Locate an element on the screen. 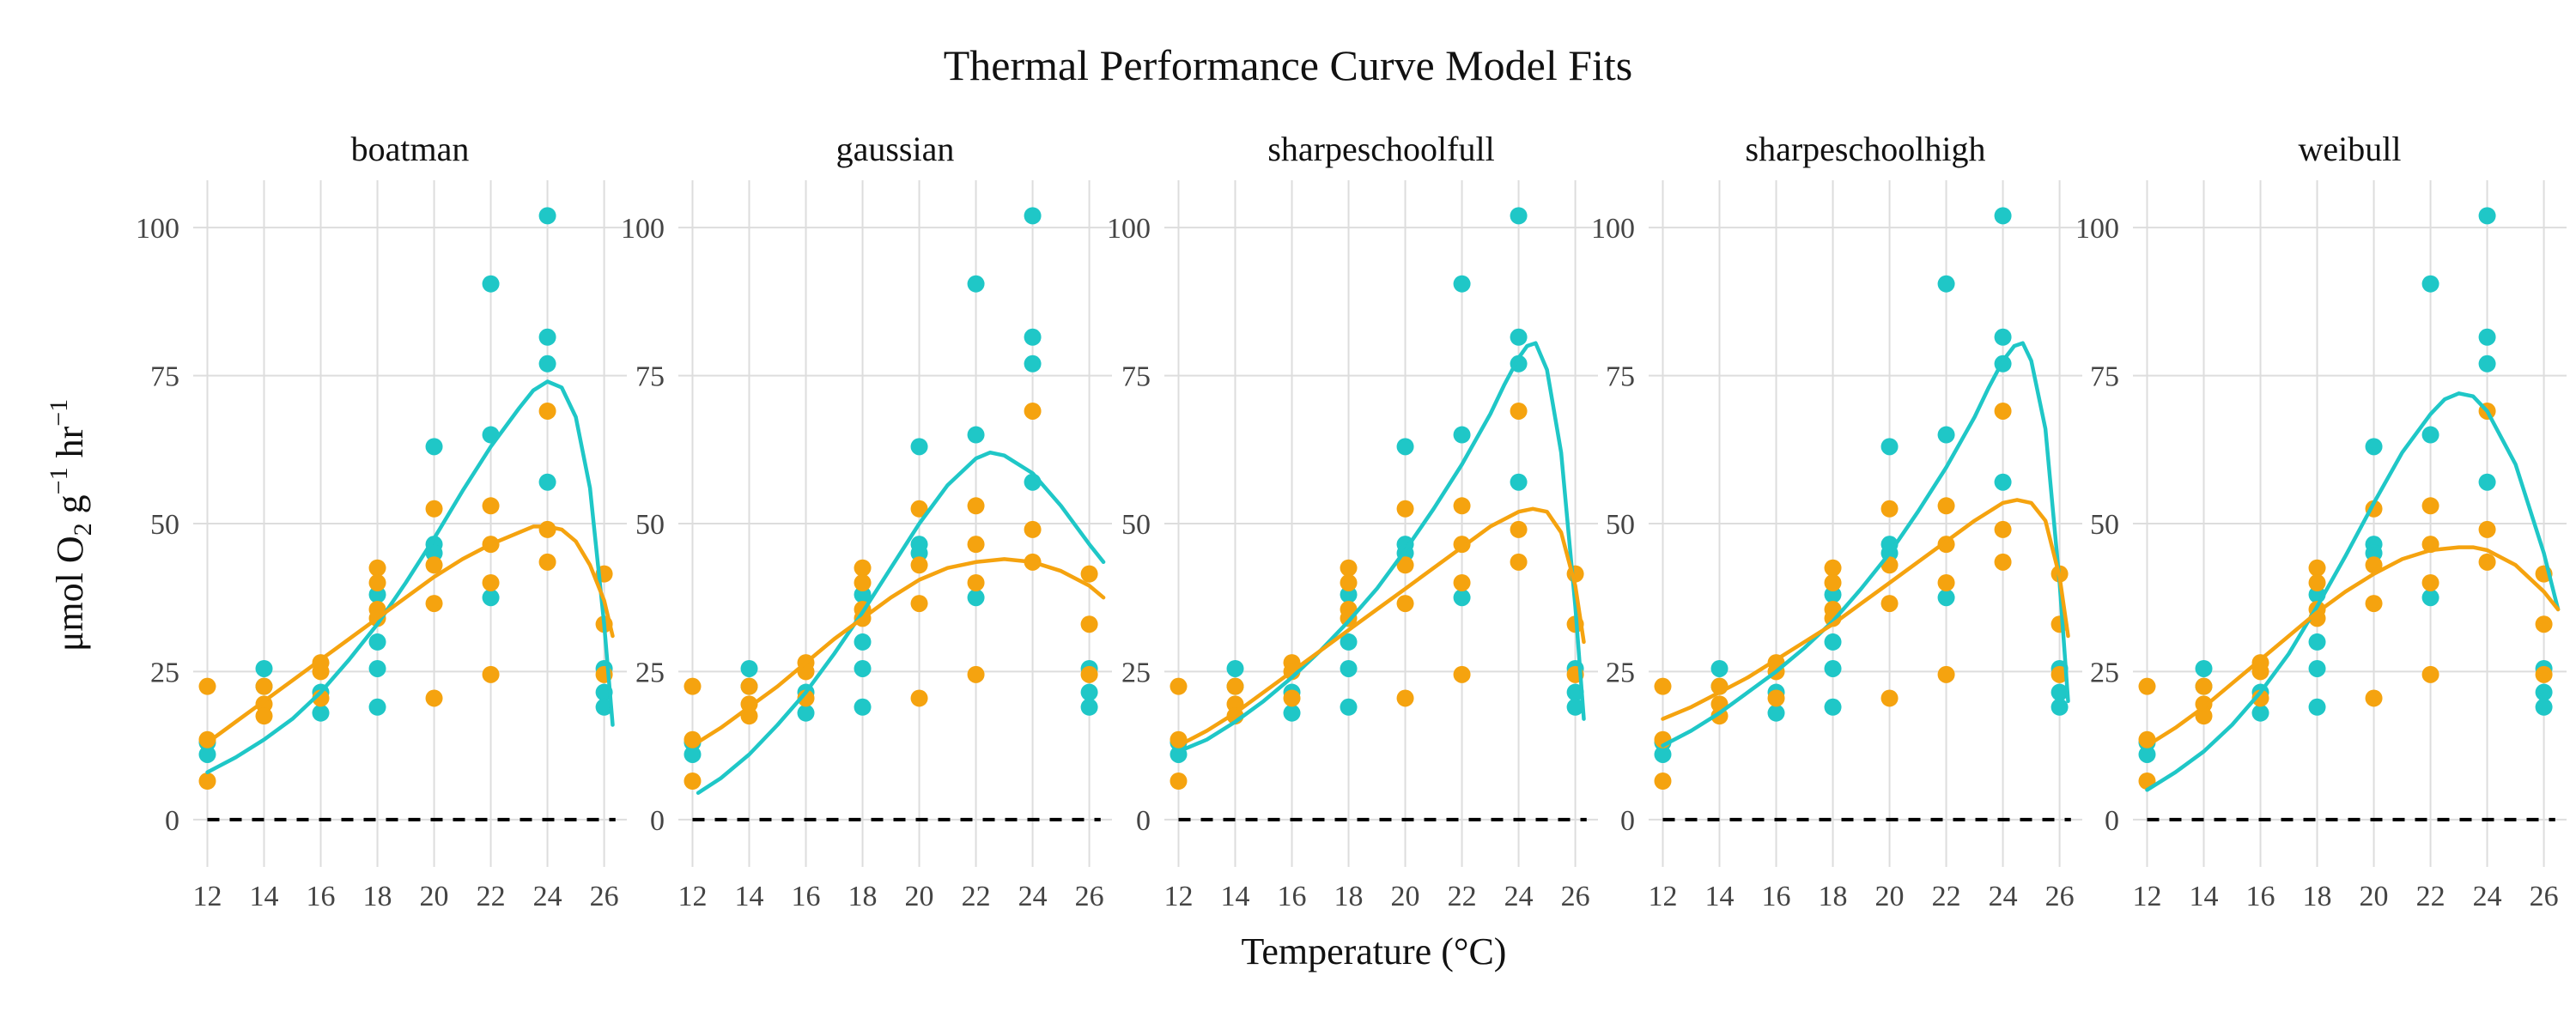  y-axis-label-sup2: −1 is located at coordinates (59, 413).